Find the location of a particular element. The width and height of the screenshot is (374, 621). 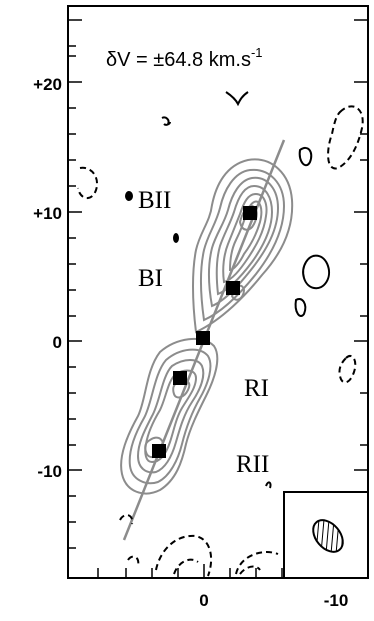

velocity-title-superscript: -1 is located at coordinates (257, 52).